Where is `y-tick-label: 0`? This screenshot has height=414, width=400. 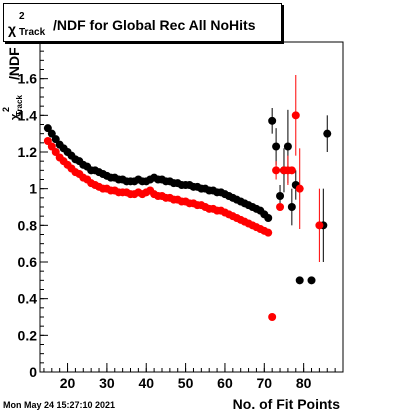 y-tick-label: 0 is located at coordinates (33, 372).